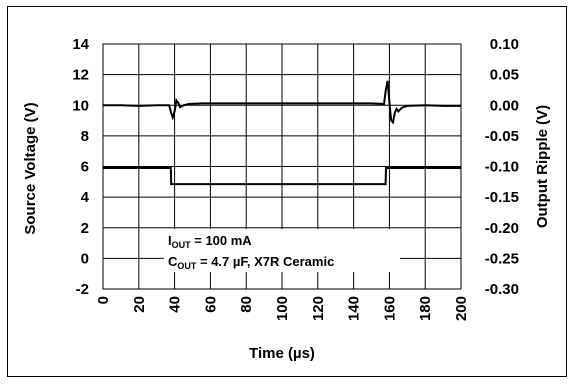 The image size is (576, 385). Describe the element at coordinates (282, 250) in the screenshot. I see `annotation-background` at that location.